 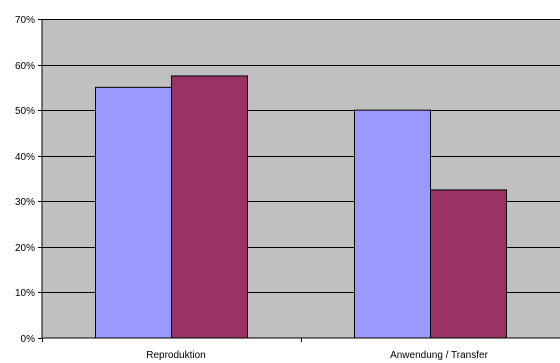 What do you see at coordinates (25, 248) in the screenshot?
I see `y-tick-label: 20%` at bounding box center [25, 248].